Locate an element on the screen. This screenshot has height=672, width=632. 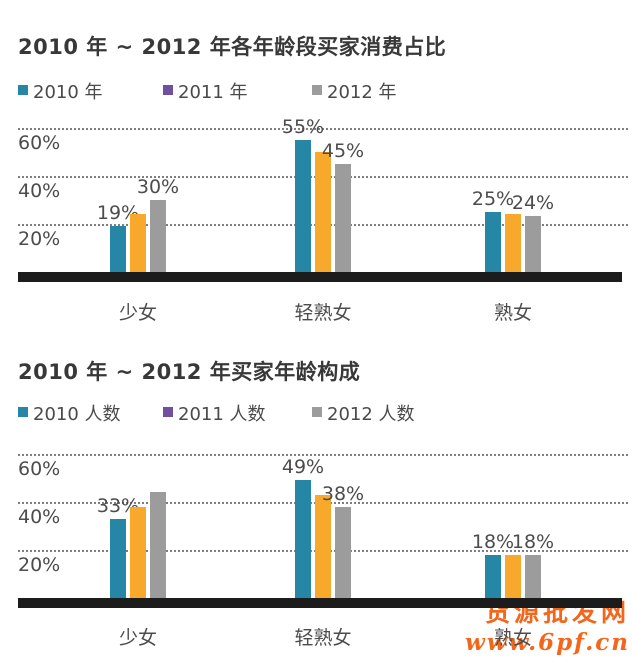
legend-label: 2011 人数 is located at coordinates (222, 414).